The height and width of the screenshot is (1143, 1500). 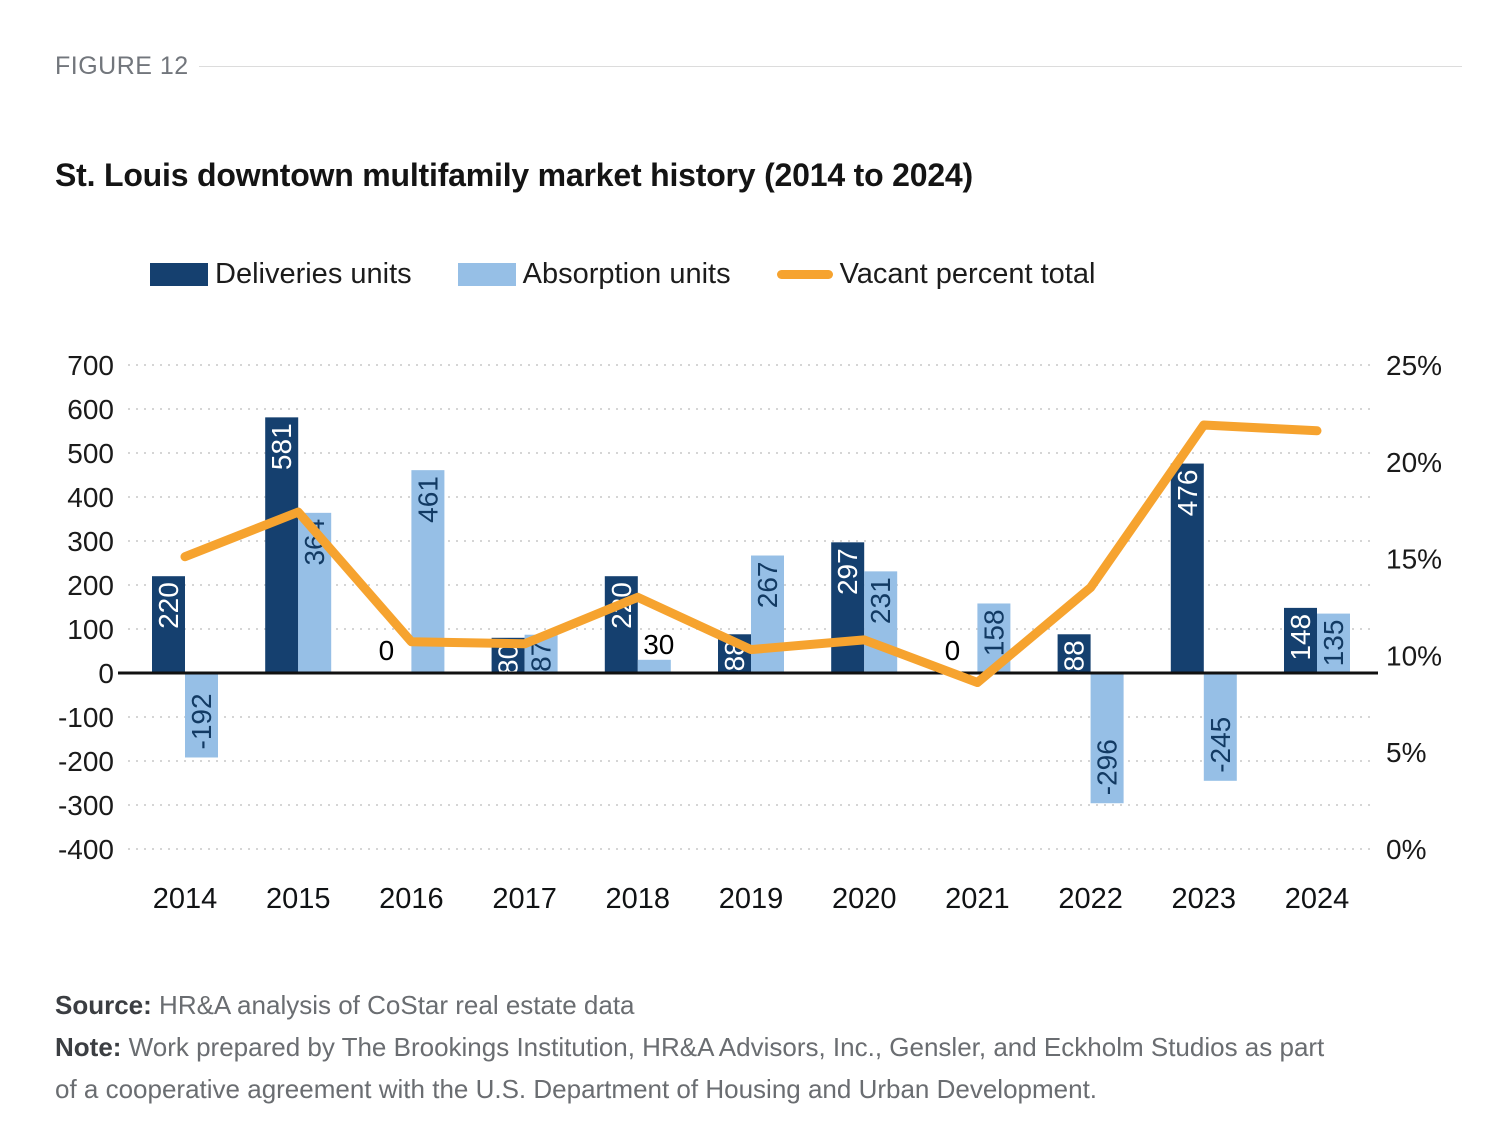 I want to click on legend-label-absorption: Absorption units, so click(x=626, y=274).